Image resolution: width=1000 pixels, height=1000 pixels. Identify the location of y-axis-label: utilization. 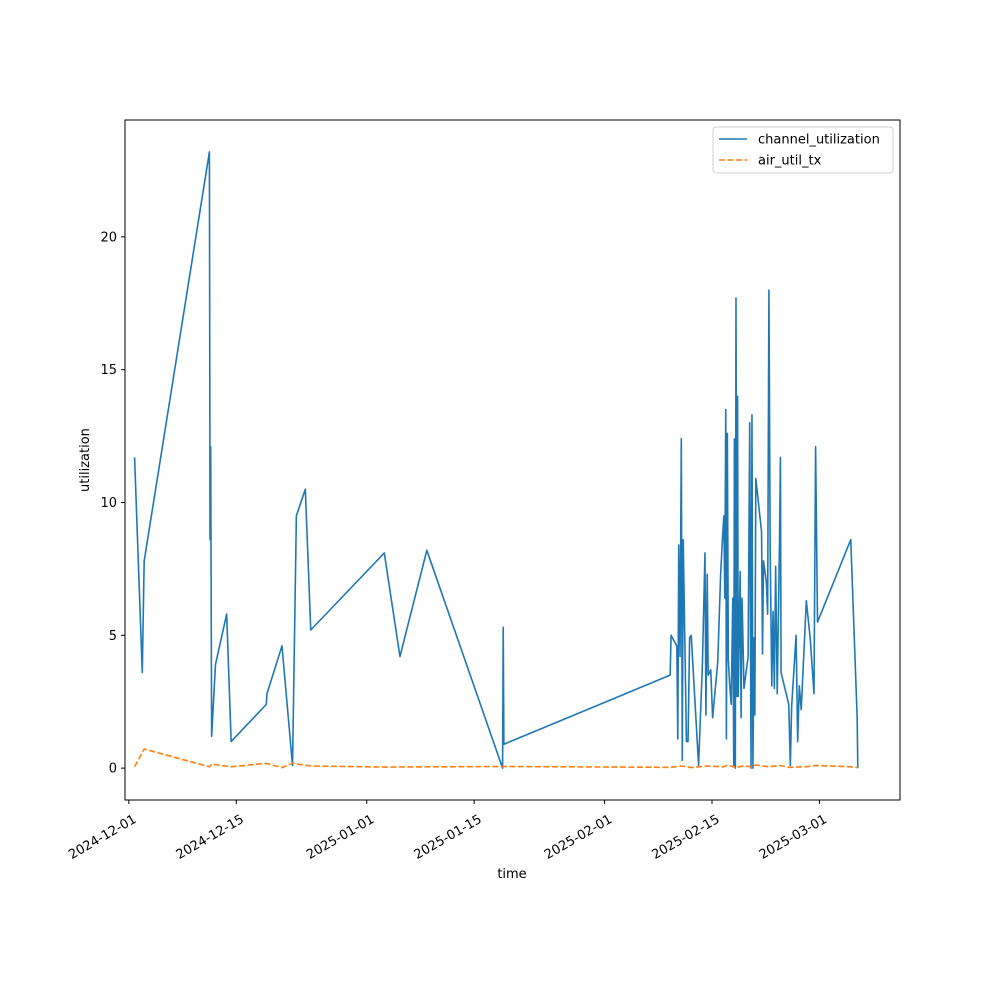
(85, 460).